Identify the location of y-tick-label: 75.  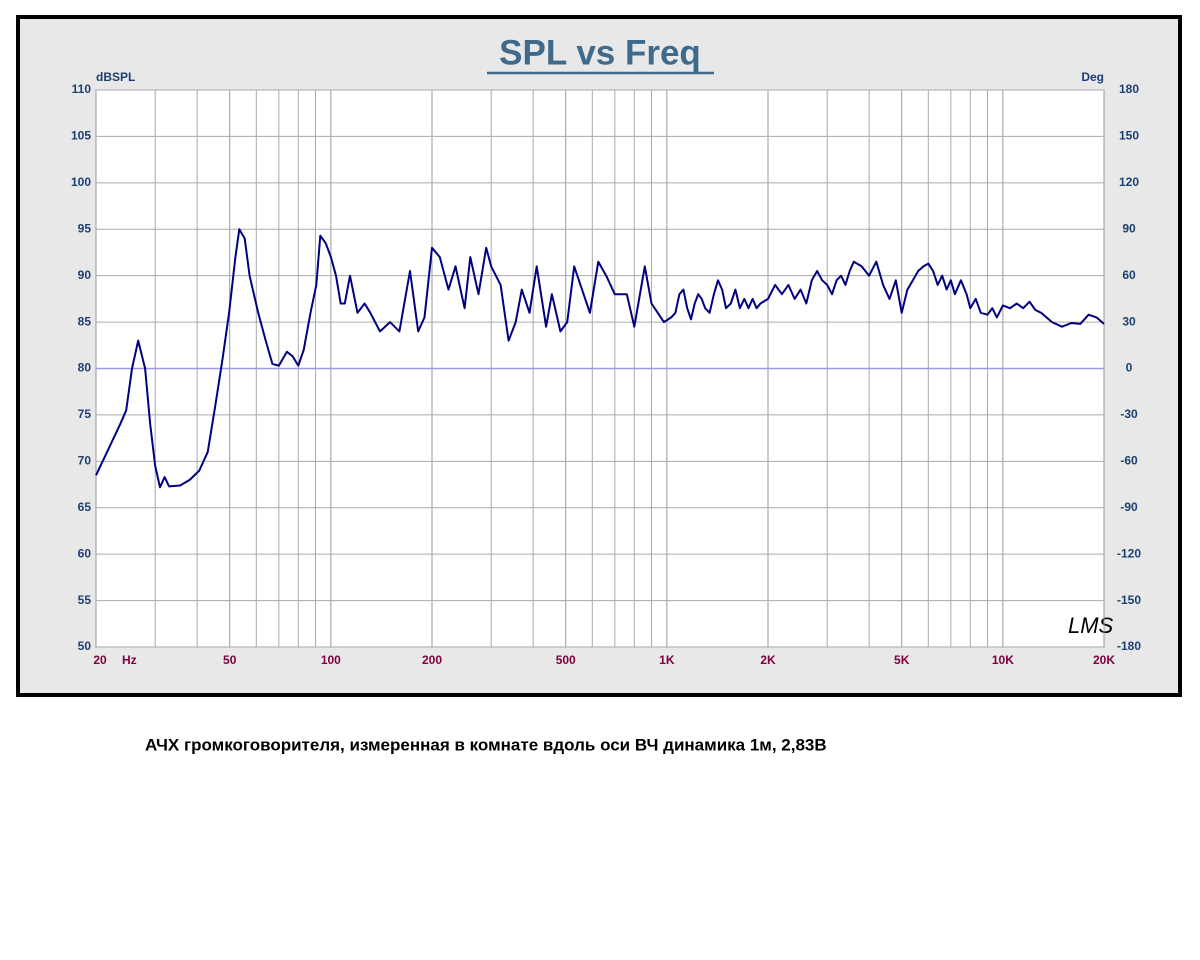
(85, 414).